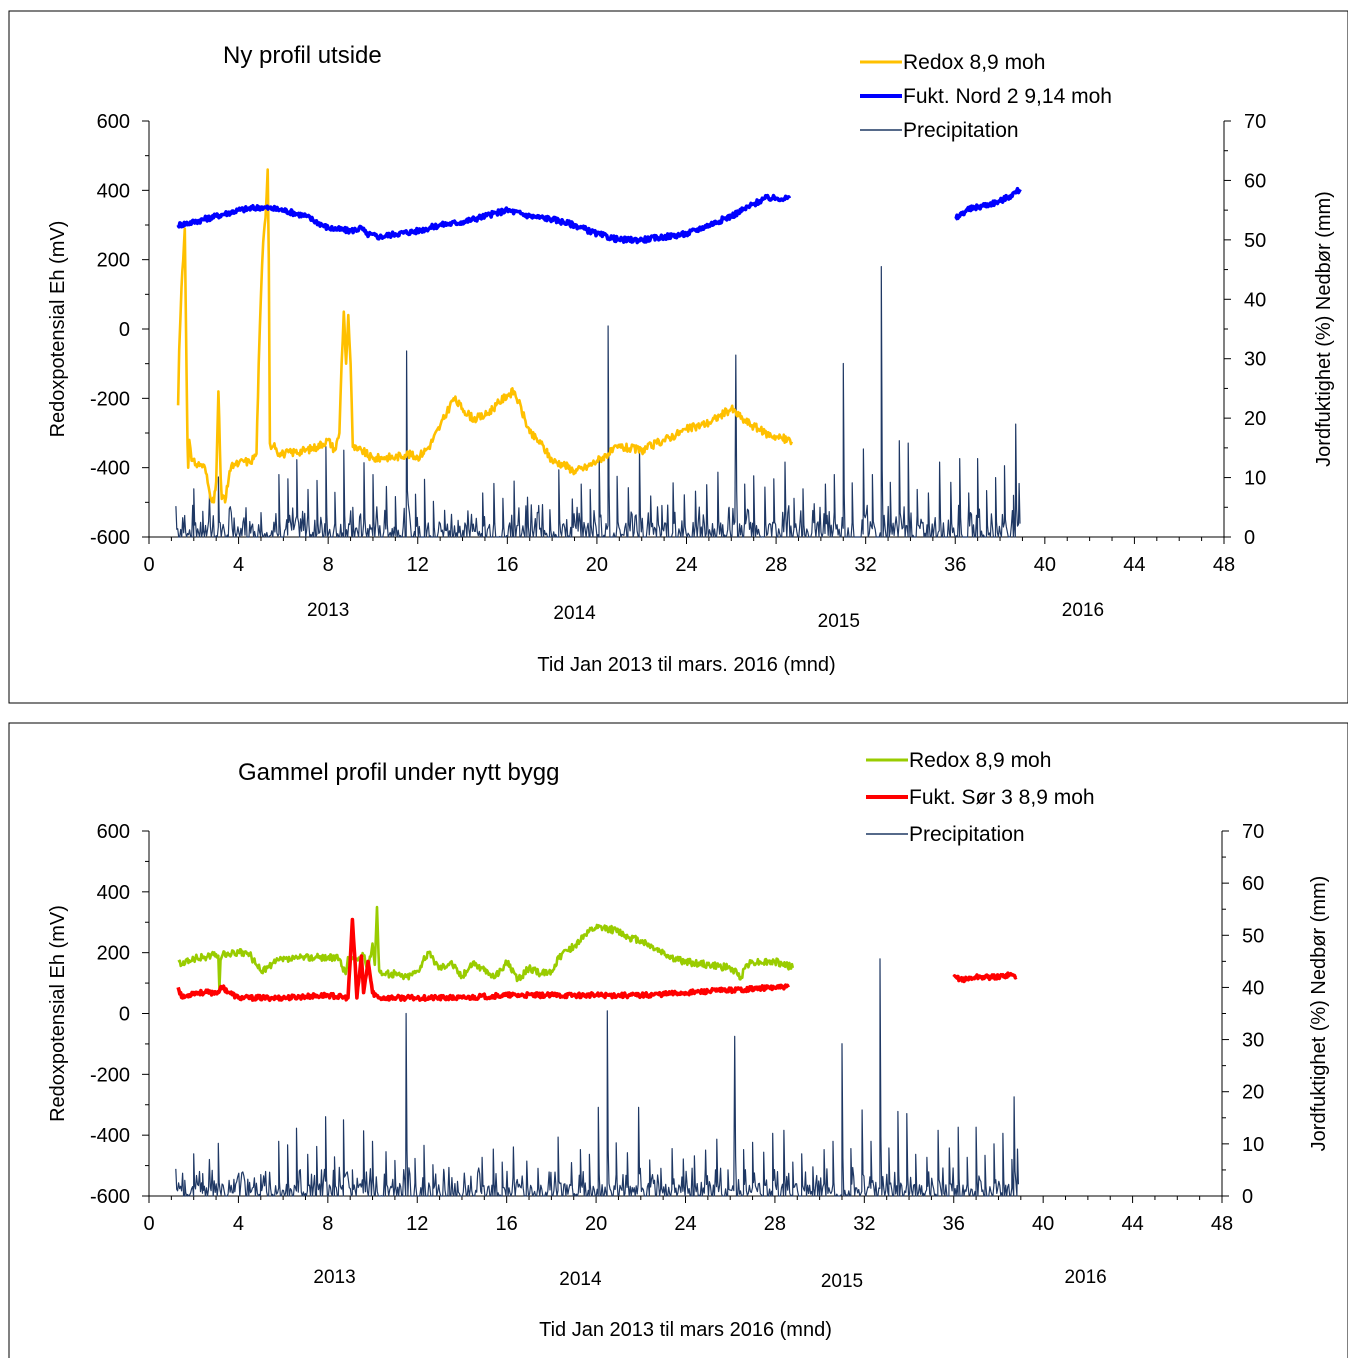 The image size is (1348, 1358). I want to click on x-axis-label: Tid Jan 2013 til mars. 2016 (mnd), so click(686, 665).